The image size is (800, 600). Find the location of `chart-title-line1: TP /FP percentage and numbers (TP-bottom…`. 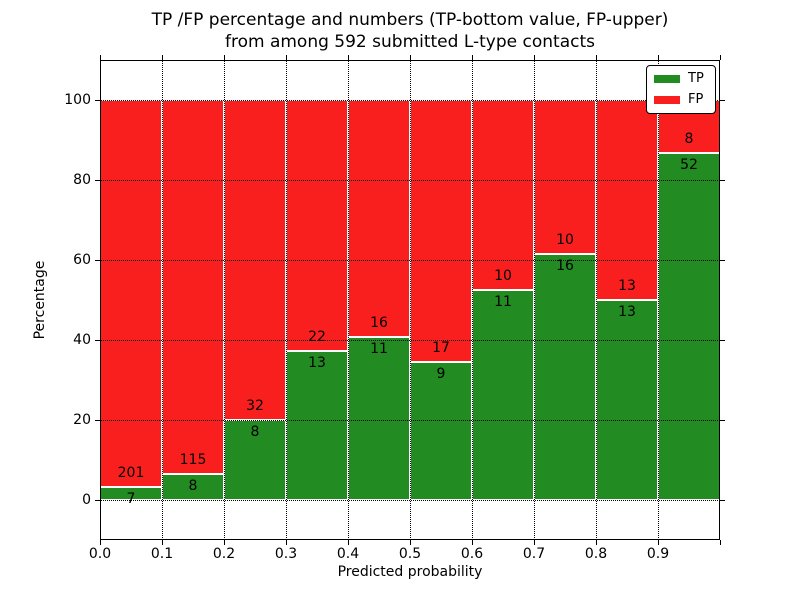

chart-title-line1: TP /FP percentage and numbers (TP-bottom… is located at coordinates (410, 20).